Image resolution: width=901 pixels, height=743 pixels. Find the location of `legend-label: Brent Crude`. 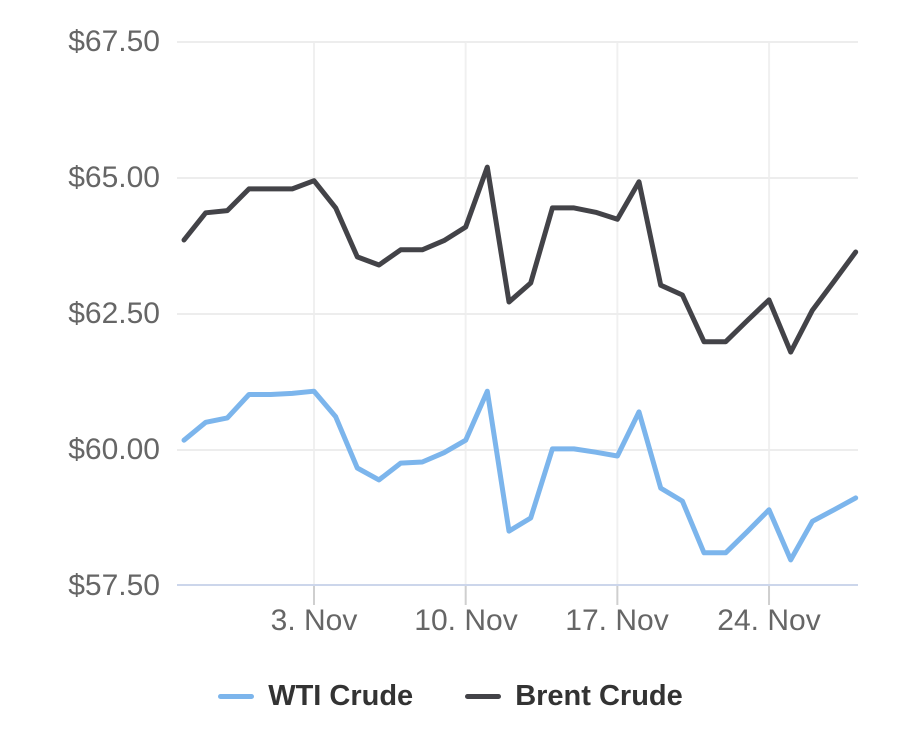

legend-label: Brent Crude is located at coordinates (599, 696).